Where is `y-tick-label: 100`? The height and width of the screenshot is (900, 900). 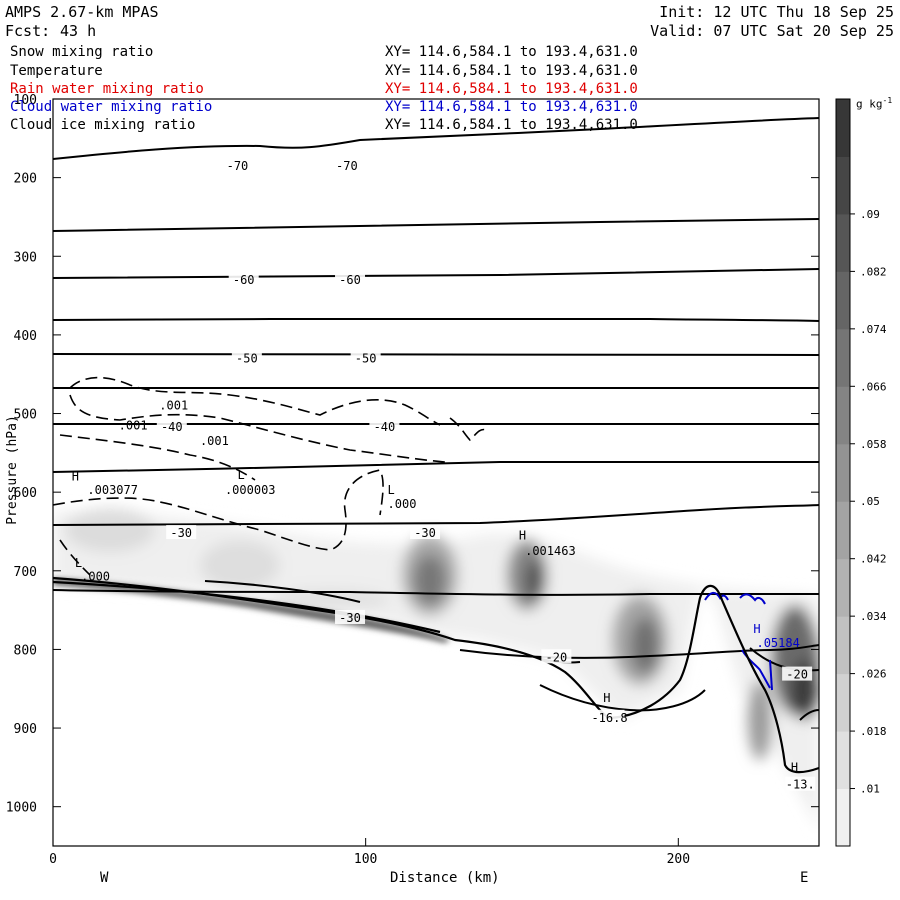 y-tick-label: 100 is located at coordinates (25, 100).